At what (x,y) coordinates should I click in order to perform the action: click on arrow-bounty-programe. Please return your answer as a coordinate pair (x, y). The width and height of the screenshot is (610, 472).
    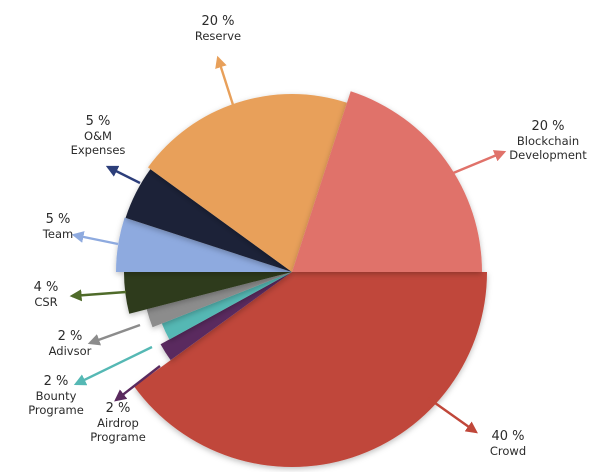
    Looking at the image, I should click on (113, 365).